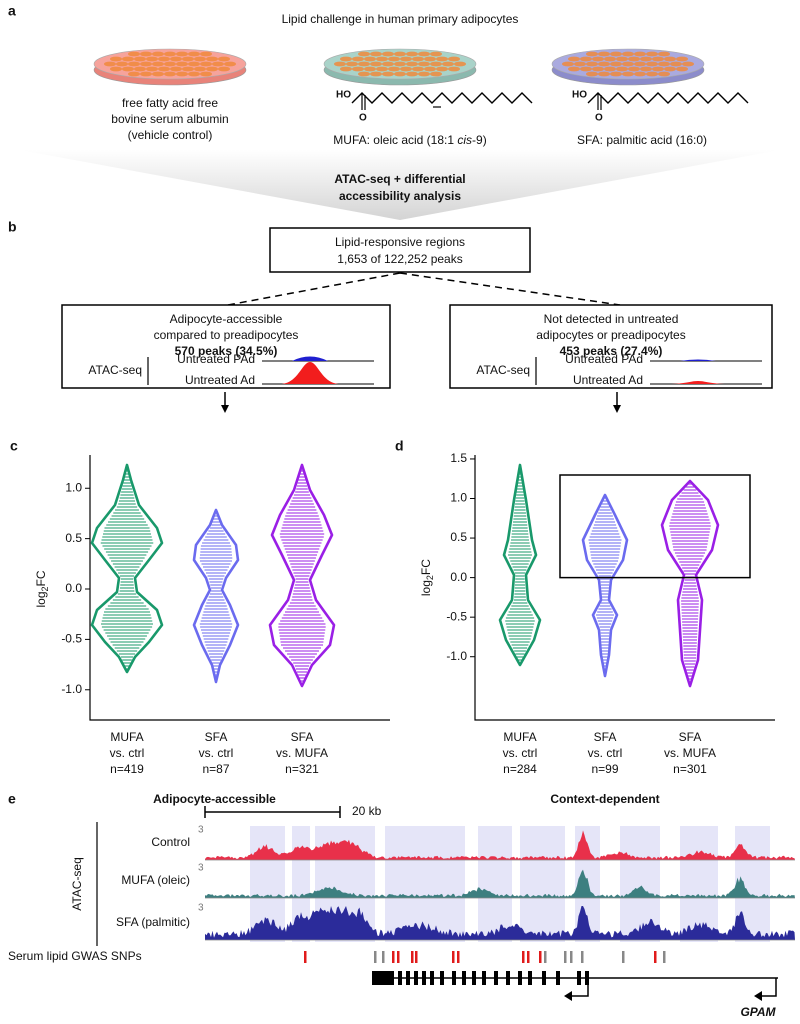 This screenshot has height=1024, width=800. I want to click on condition-label: (vehicle control), so click(170, 135).